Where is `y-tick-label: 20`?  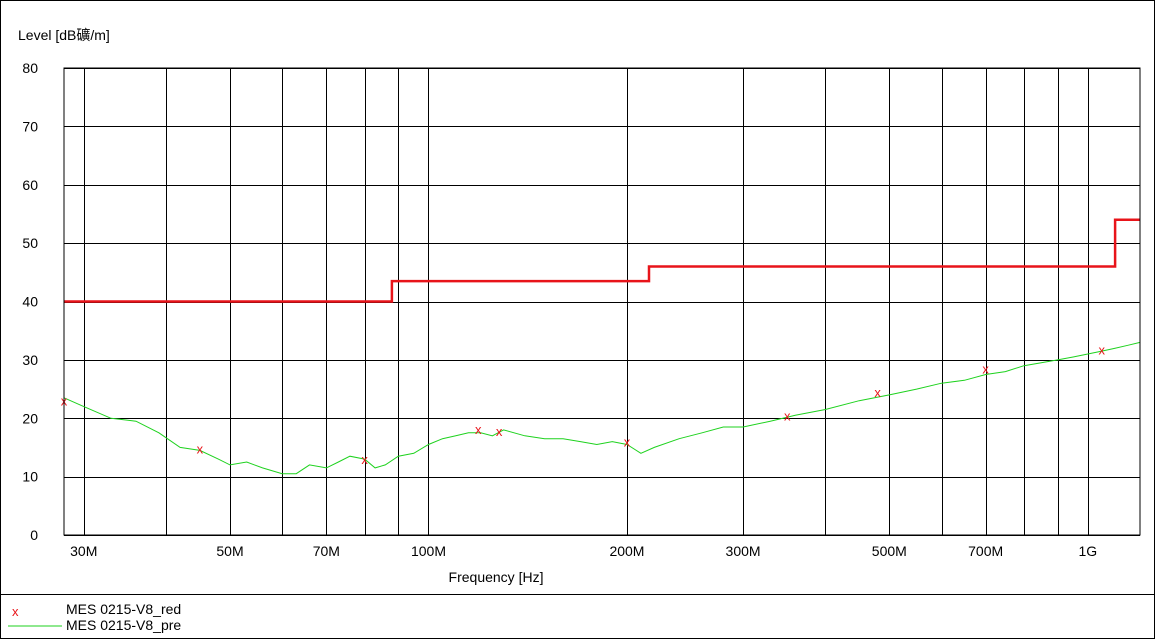
y-tick-label: 20 is located at coordinates (30, 418).